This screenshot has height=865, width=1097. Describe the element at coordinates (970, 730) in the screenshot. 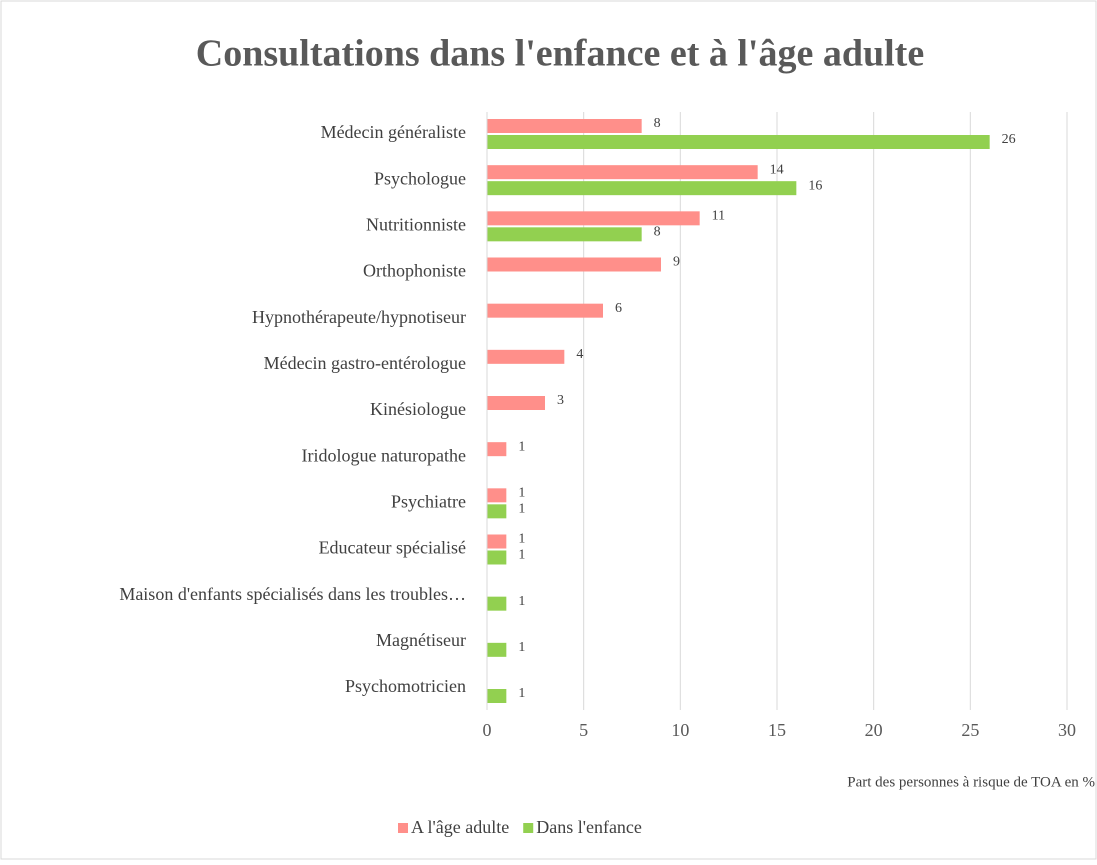

I see `x-tick-label: 25` at that location.